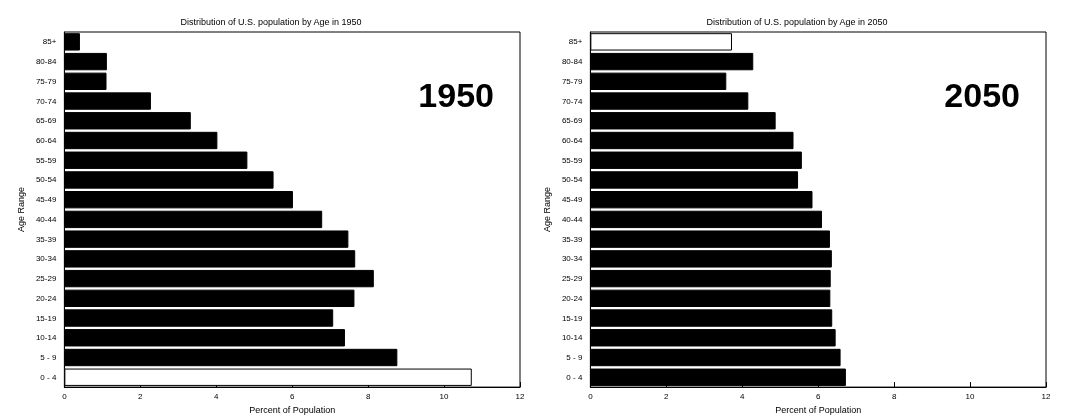  Describe the element at coordinates (797, 21) in the screenshot. I see `chart-title: Distribution of U.S. population by Age in 2050` at that location.